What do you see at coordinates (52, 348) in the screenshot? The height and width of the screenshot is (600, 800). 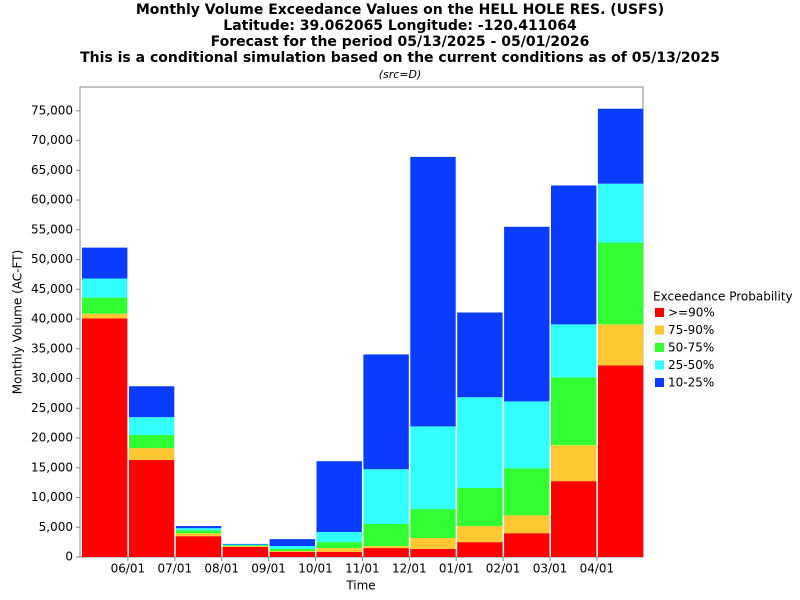 I see `y-tick-label: 35,000` at bounding box center [52, 348].